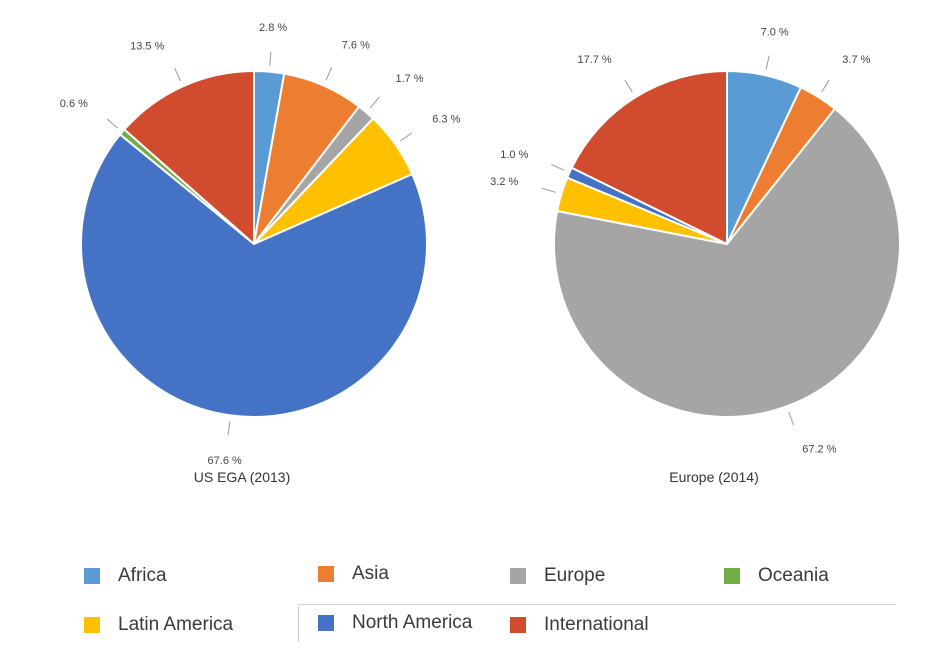  I want to click on legend-item-latin-america: Latin America, so click(158, 625).